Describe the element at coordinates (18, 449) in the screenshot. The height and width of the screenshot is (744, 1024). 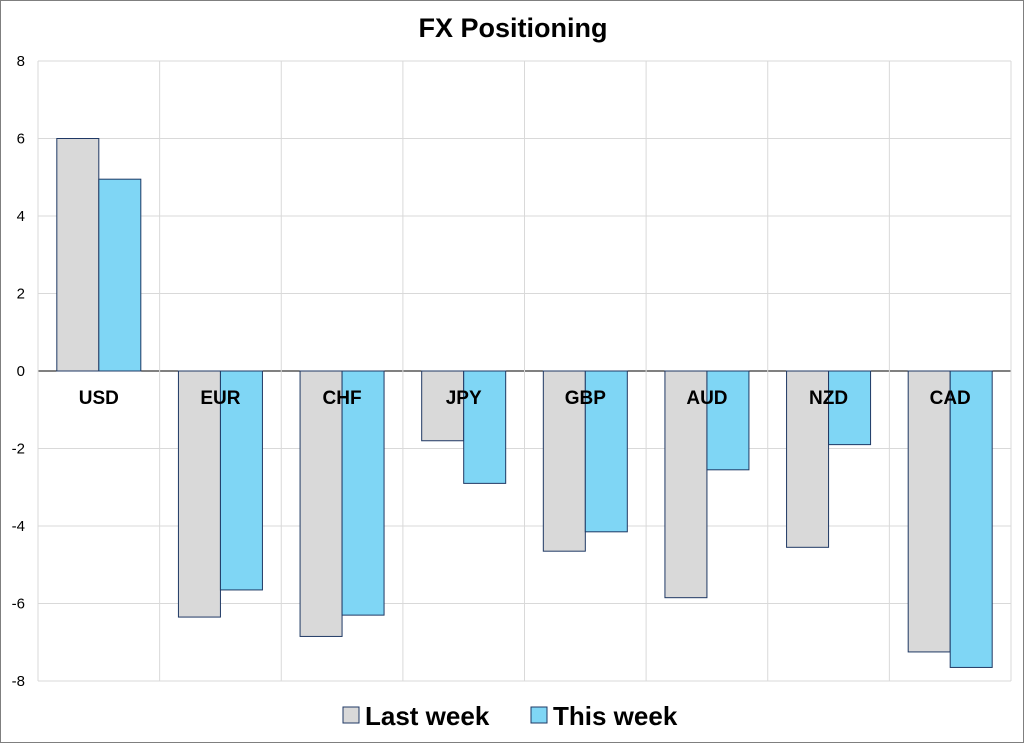
I see `y-tick-label: -2` at that location.